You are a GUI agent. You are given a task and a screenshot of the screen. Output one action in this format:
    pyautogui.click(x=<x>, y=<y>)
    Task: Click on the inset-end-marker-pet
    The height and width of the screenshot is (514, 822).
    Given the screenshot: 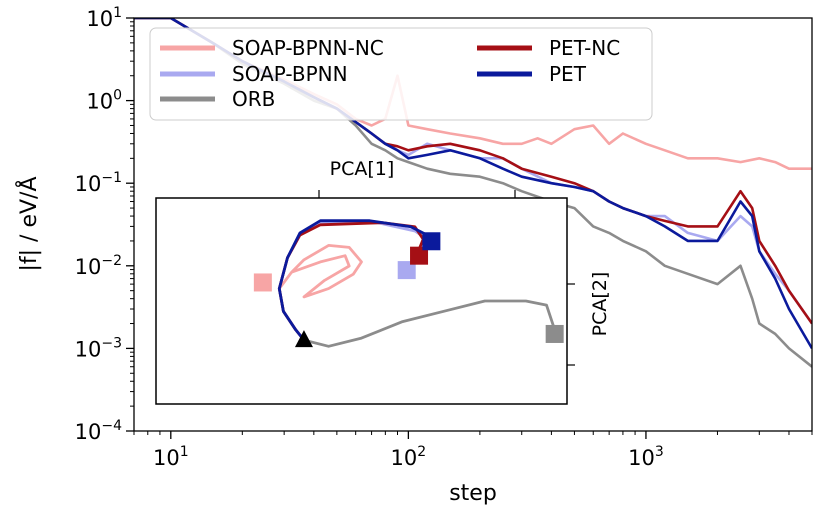 What is the action you would take?
    pyautogui.click(x=431, y=241)
    